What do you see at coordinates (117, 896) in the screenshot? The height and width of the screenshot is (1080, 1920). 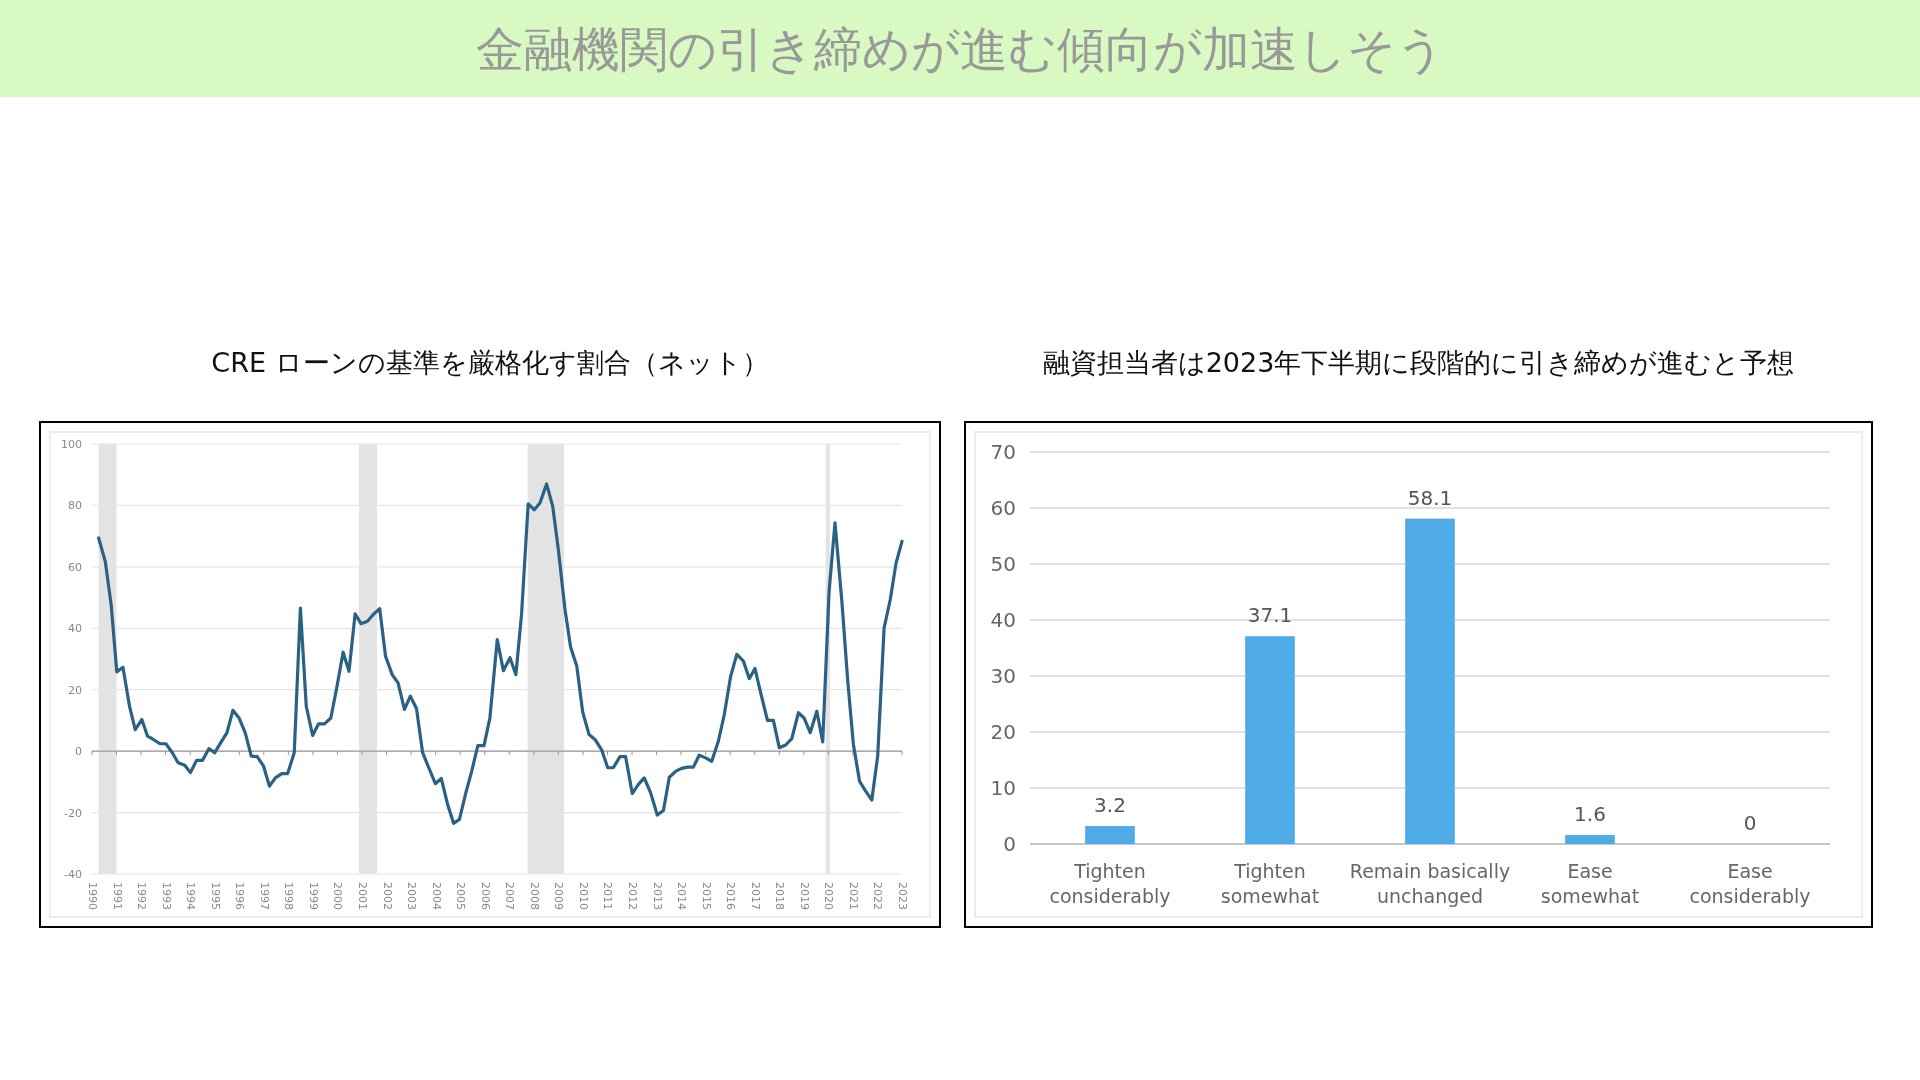 I see `x-tick-label: 1991` at bounding box center [117, 896].